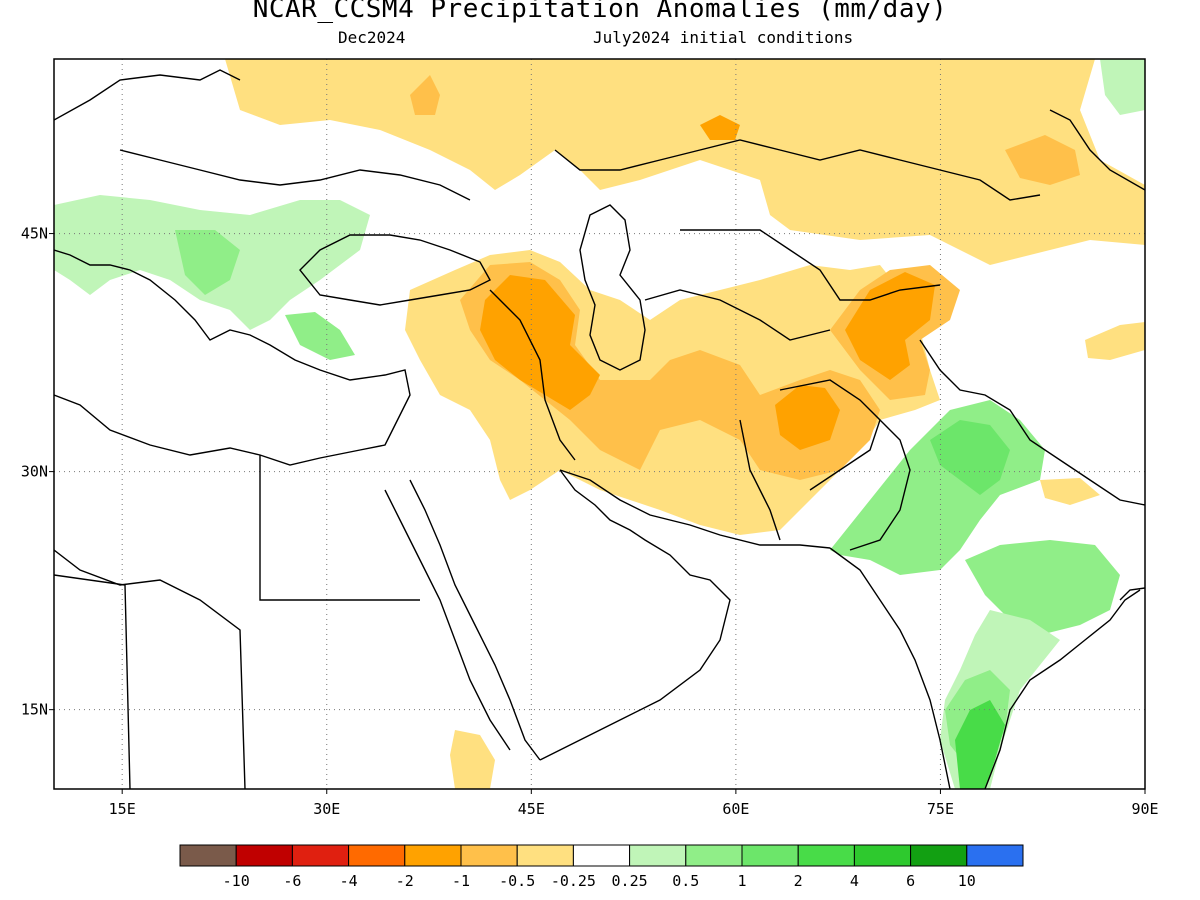 This screenshot has width=1200, height=900. Describe the element at coordinates (207, 262) in the screenshot. I see `region-balkan-interior` at that location.